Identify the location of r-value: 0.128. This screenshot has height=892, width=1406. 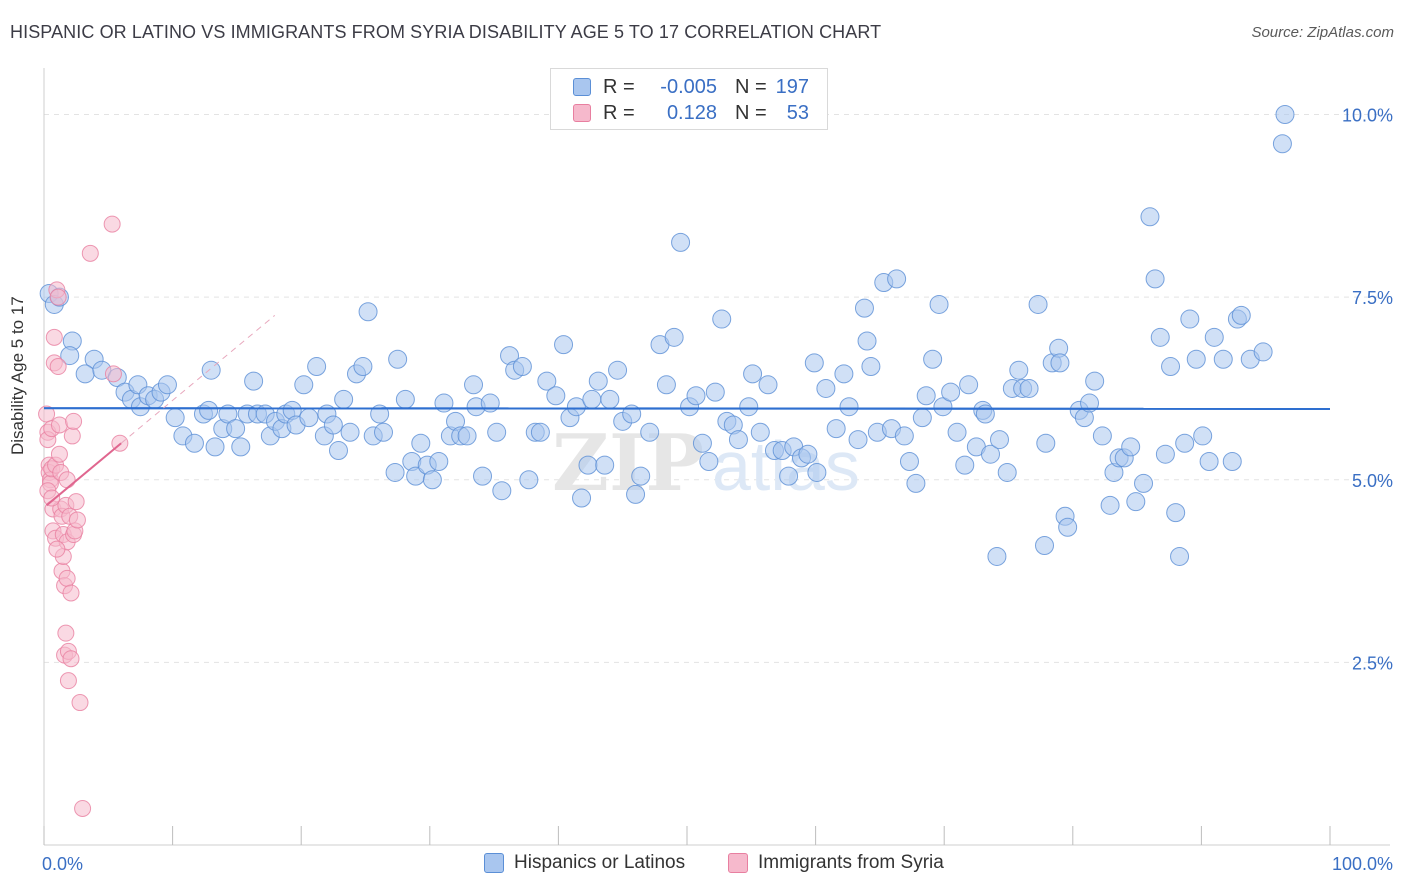
(691, 112).